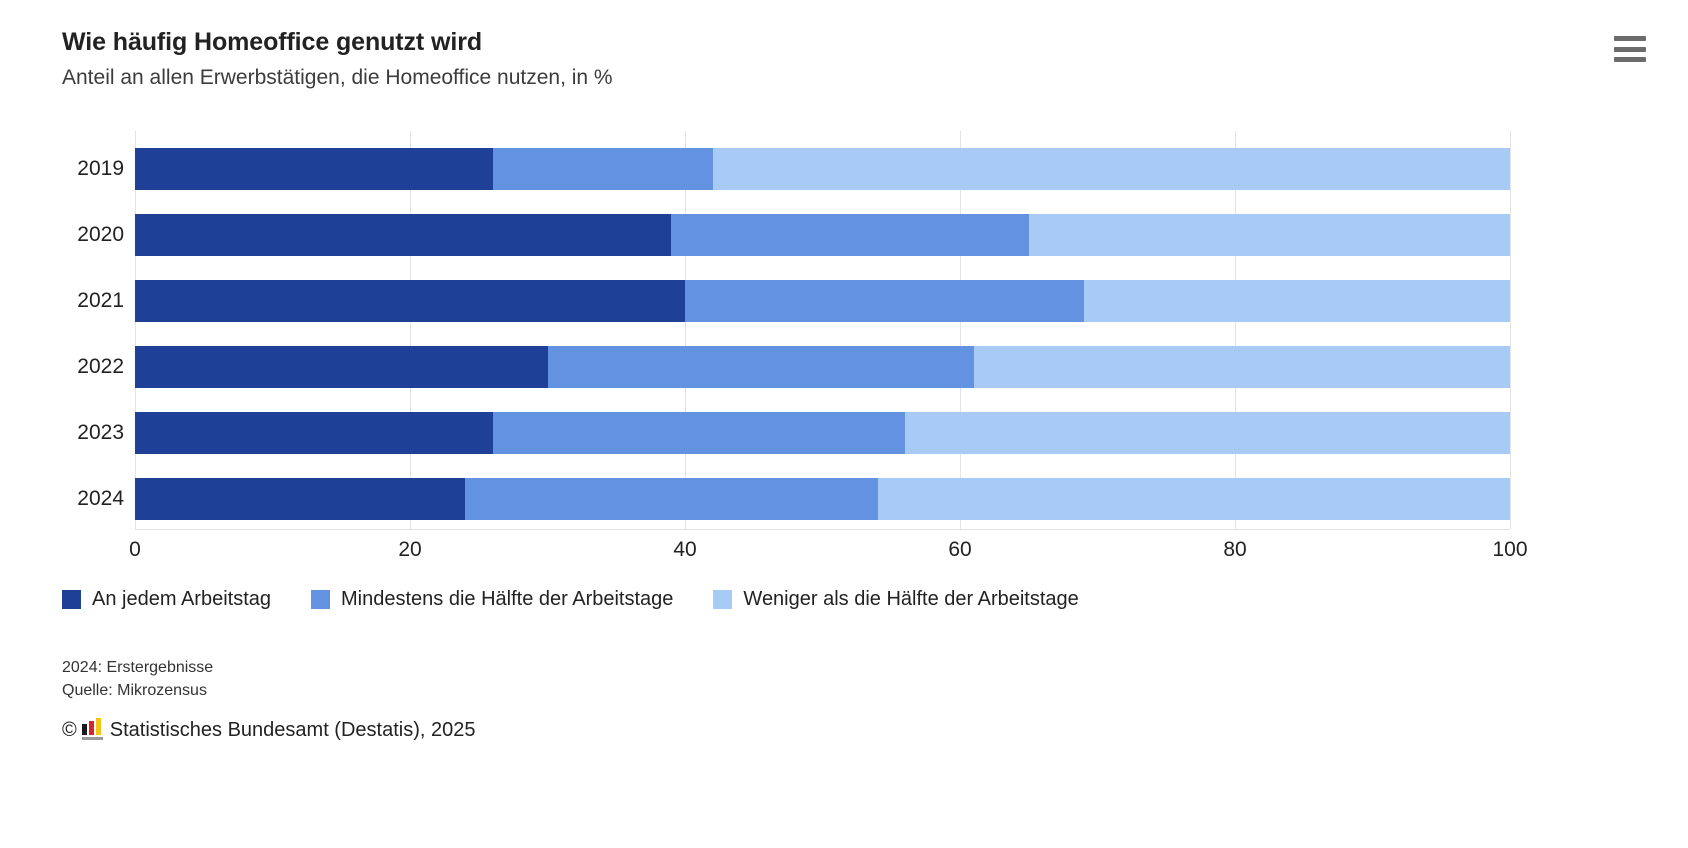  I want to click on footnote-line-2: Quelle: Mikrozensus, so click(134, 691).